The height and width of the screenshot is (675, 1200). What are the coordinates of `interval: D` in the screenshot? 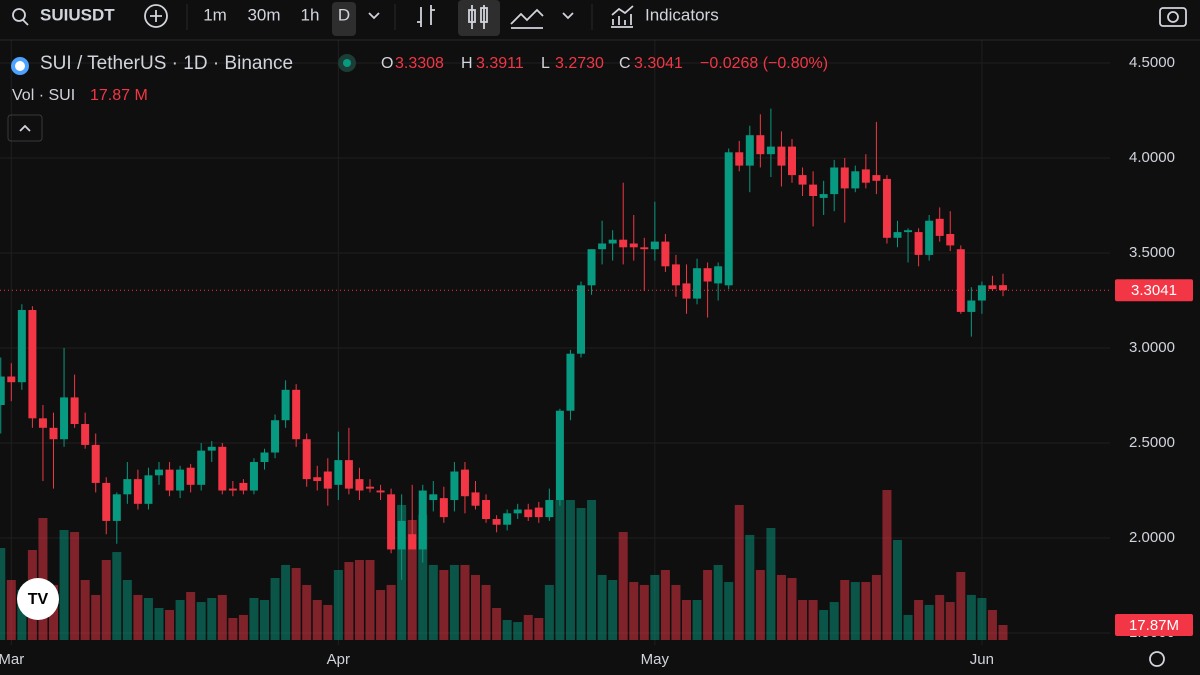 It's located at (344, 14).